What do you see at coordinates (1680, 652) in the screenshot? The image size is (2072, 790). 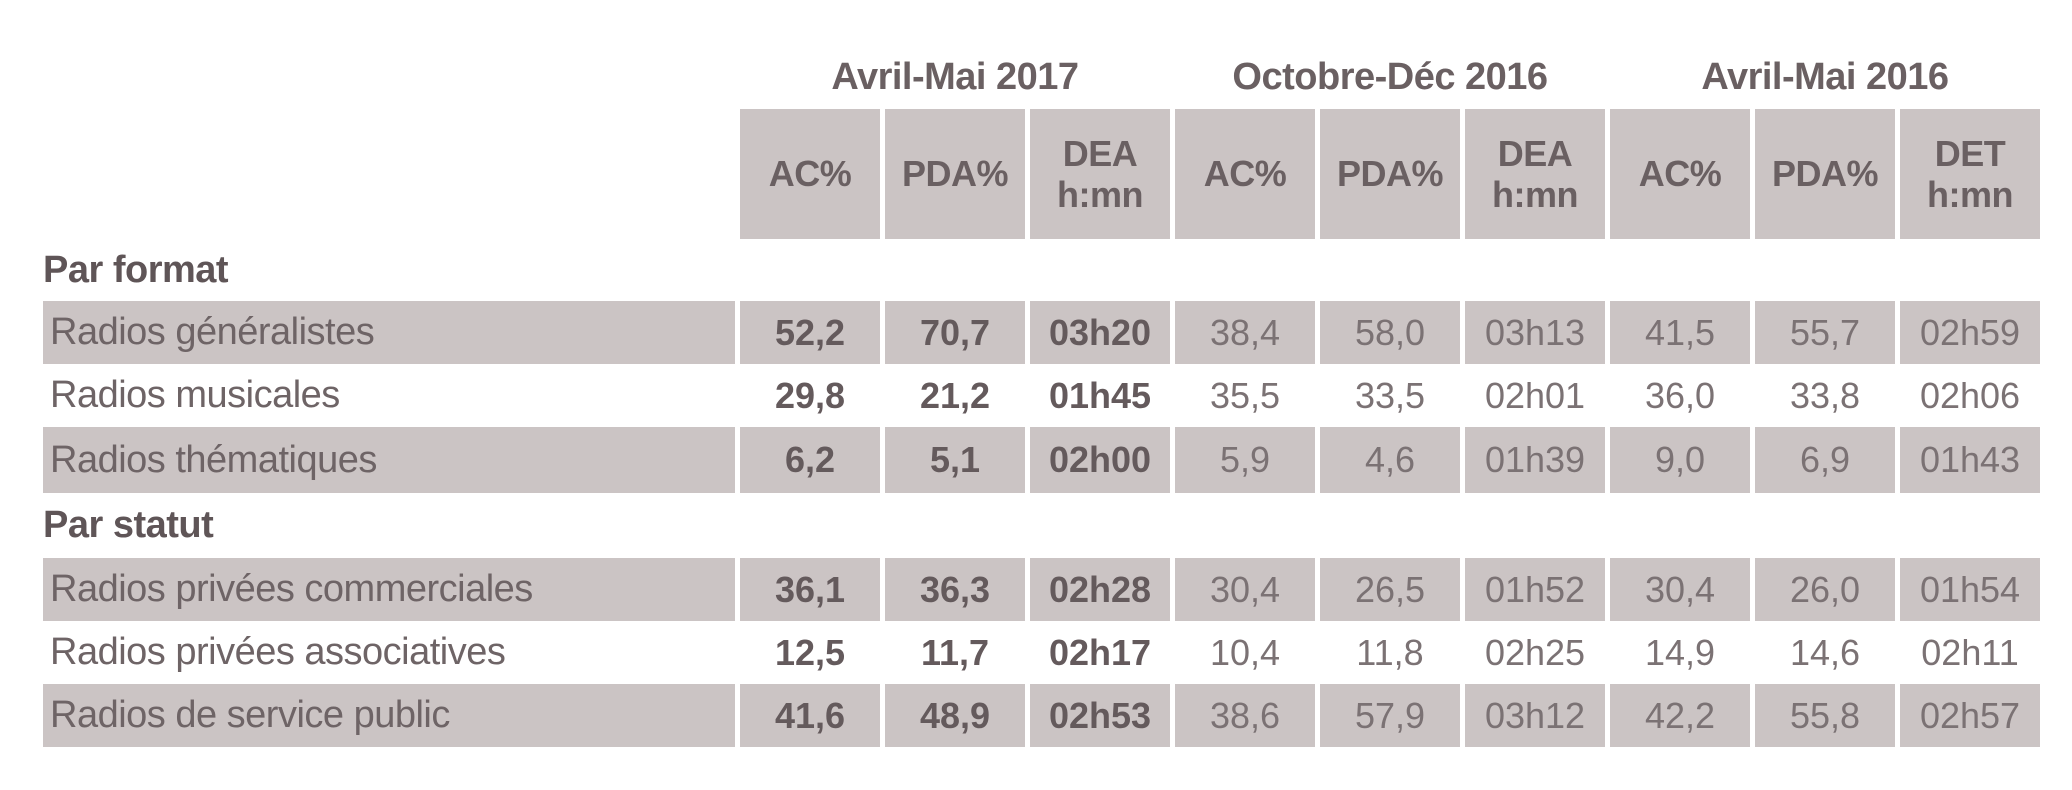 I see `value-cell: 14,9` at bounding box center [1680, 652].